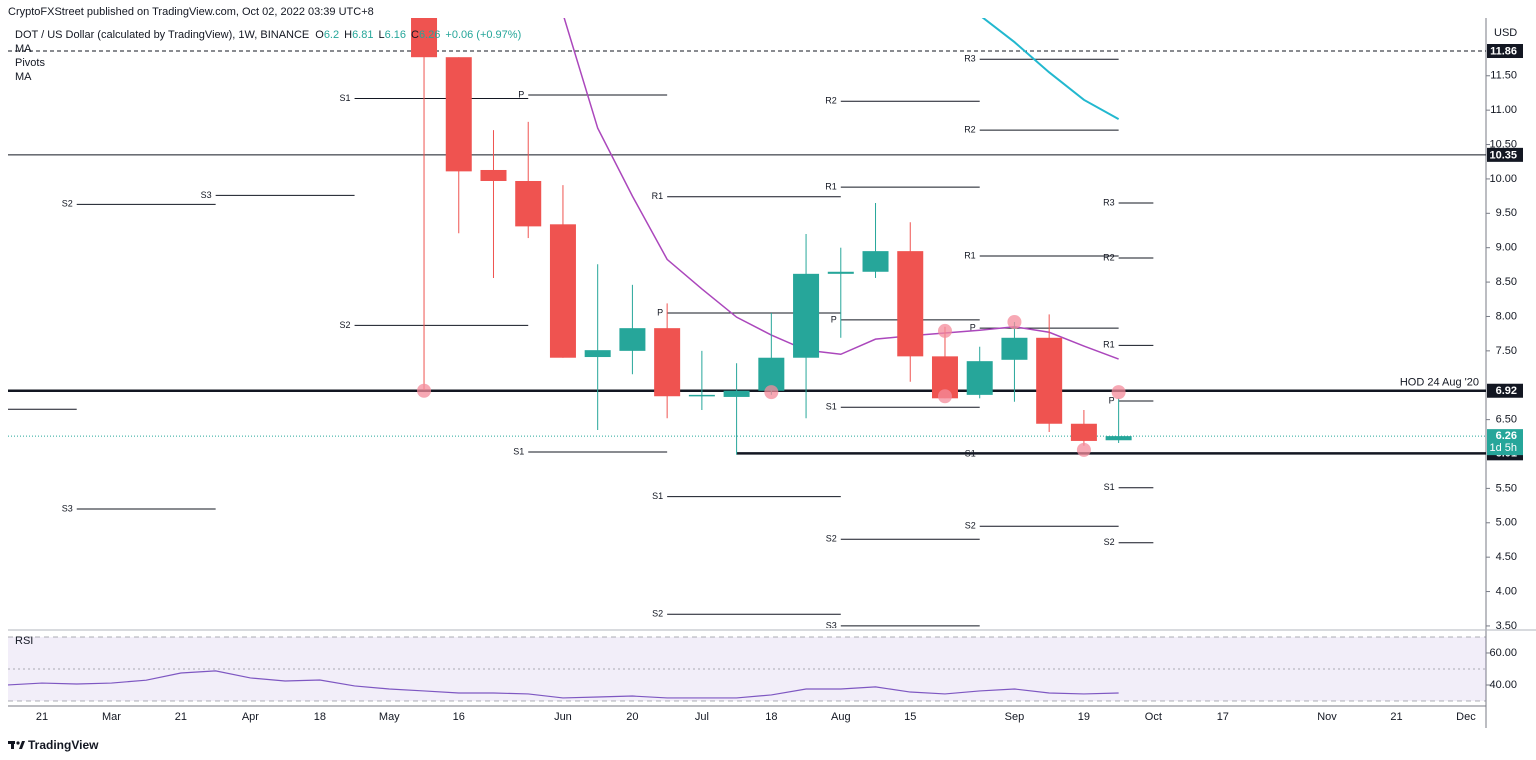 The height and width of the screenshot is (760, 1536). I want to click on y-tick-label: 5.50, so click(1506, 488).